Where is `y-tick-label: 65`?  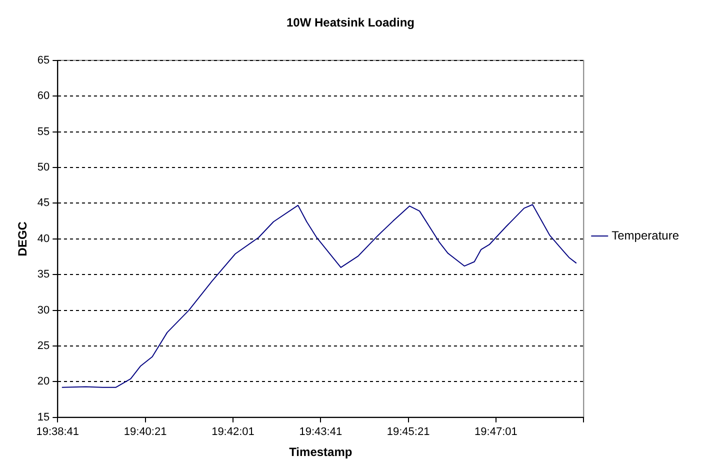
y-tick-label: 65 is located at coordinates (43, 60).